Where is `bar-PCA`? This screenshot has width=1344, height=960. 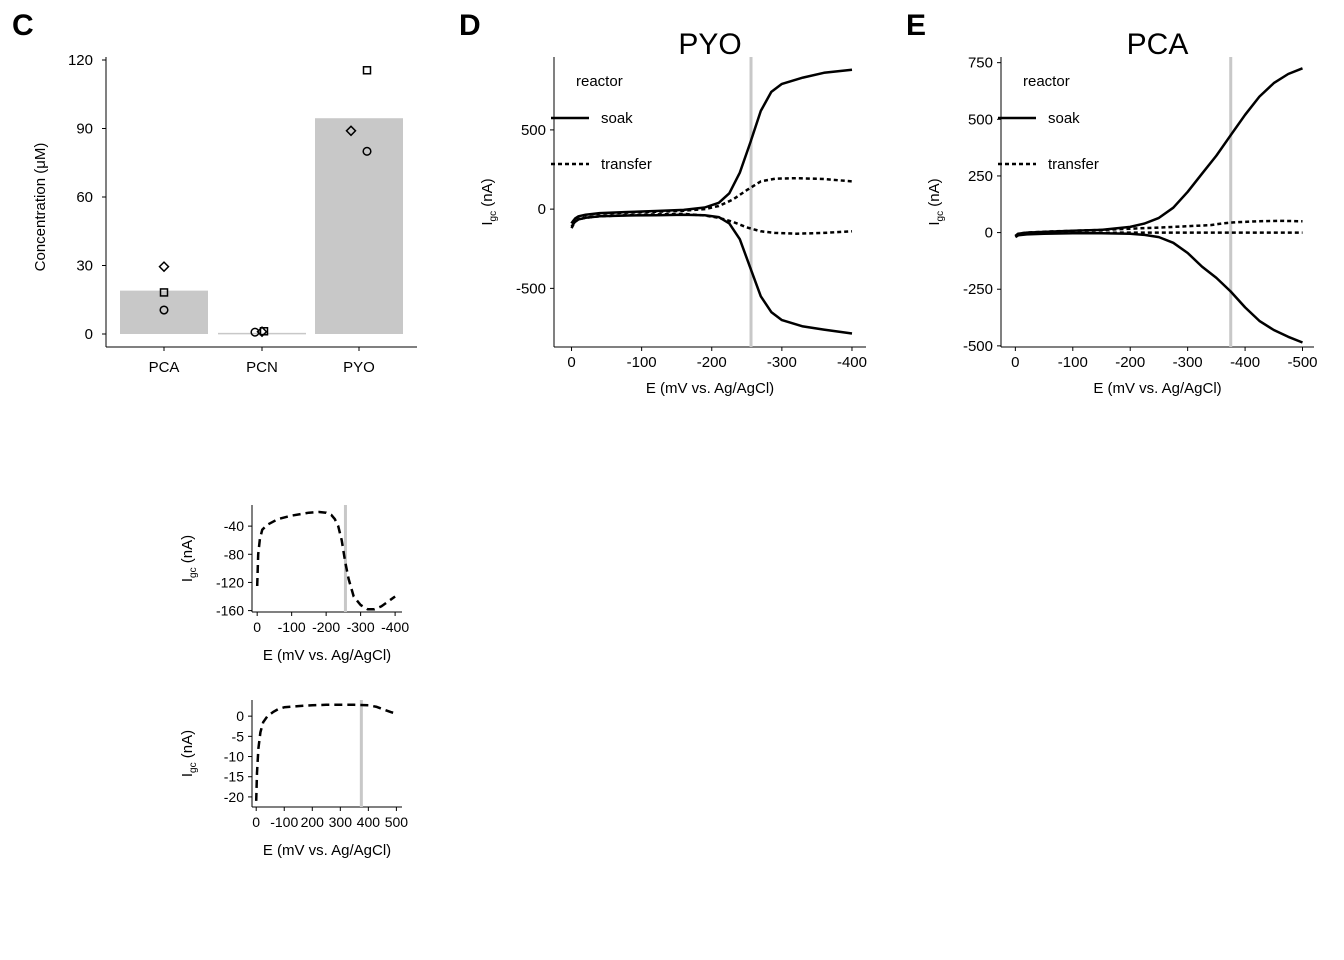 bar-PCA is located at coordinates (164, 312).